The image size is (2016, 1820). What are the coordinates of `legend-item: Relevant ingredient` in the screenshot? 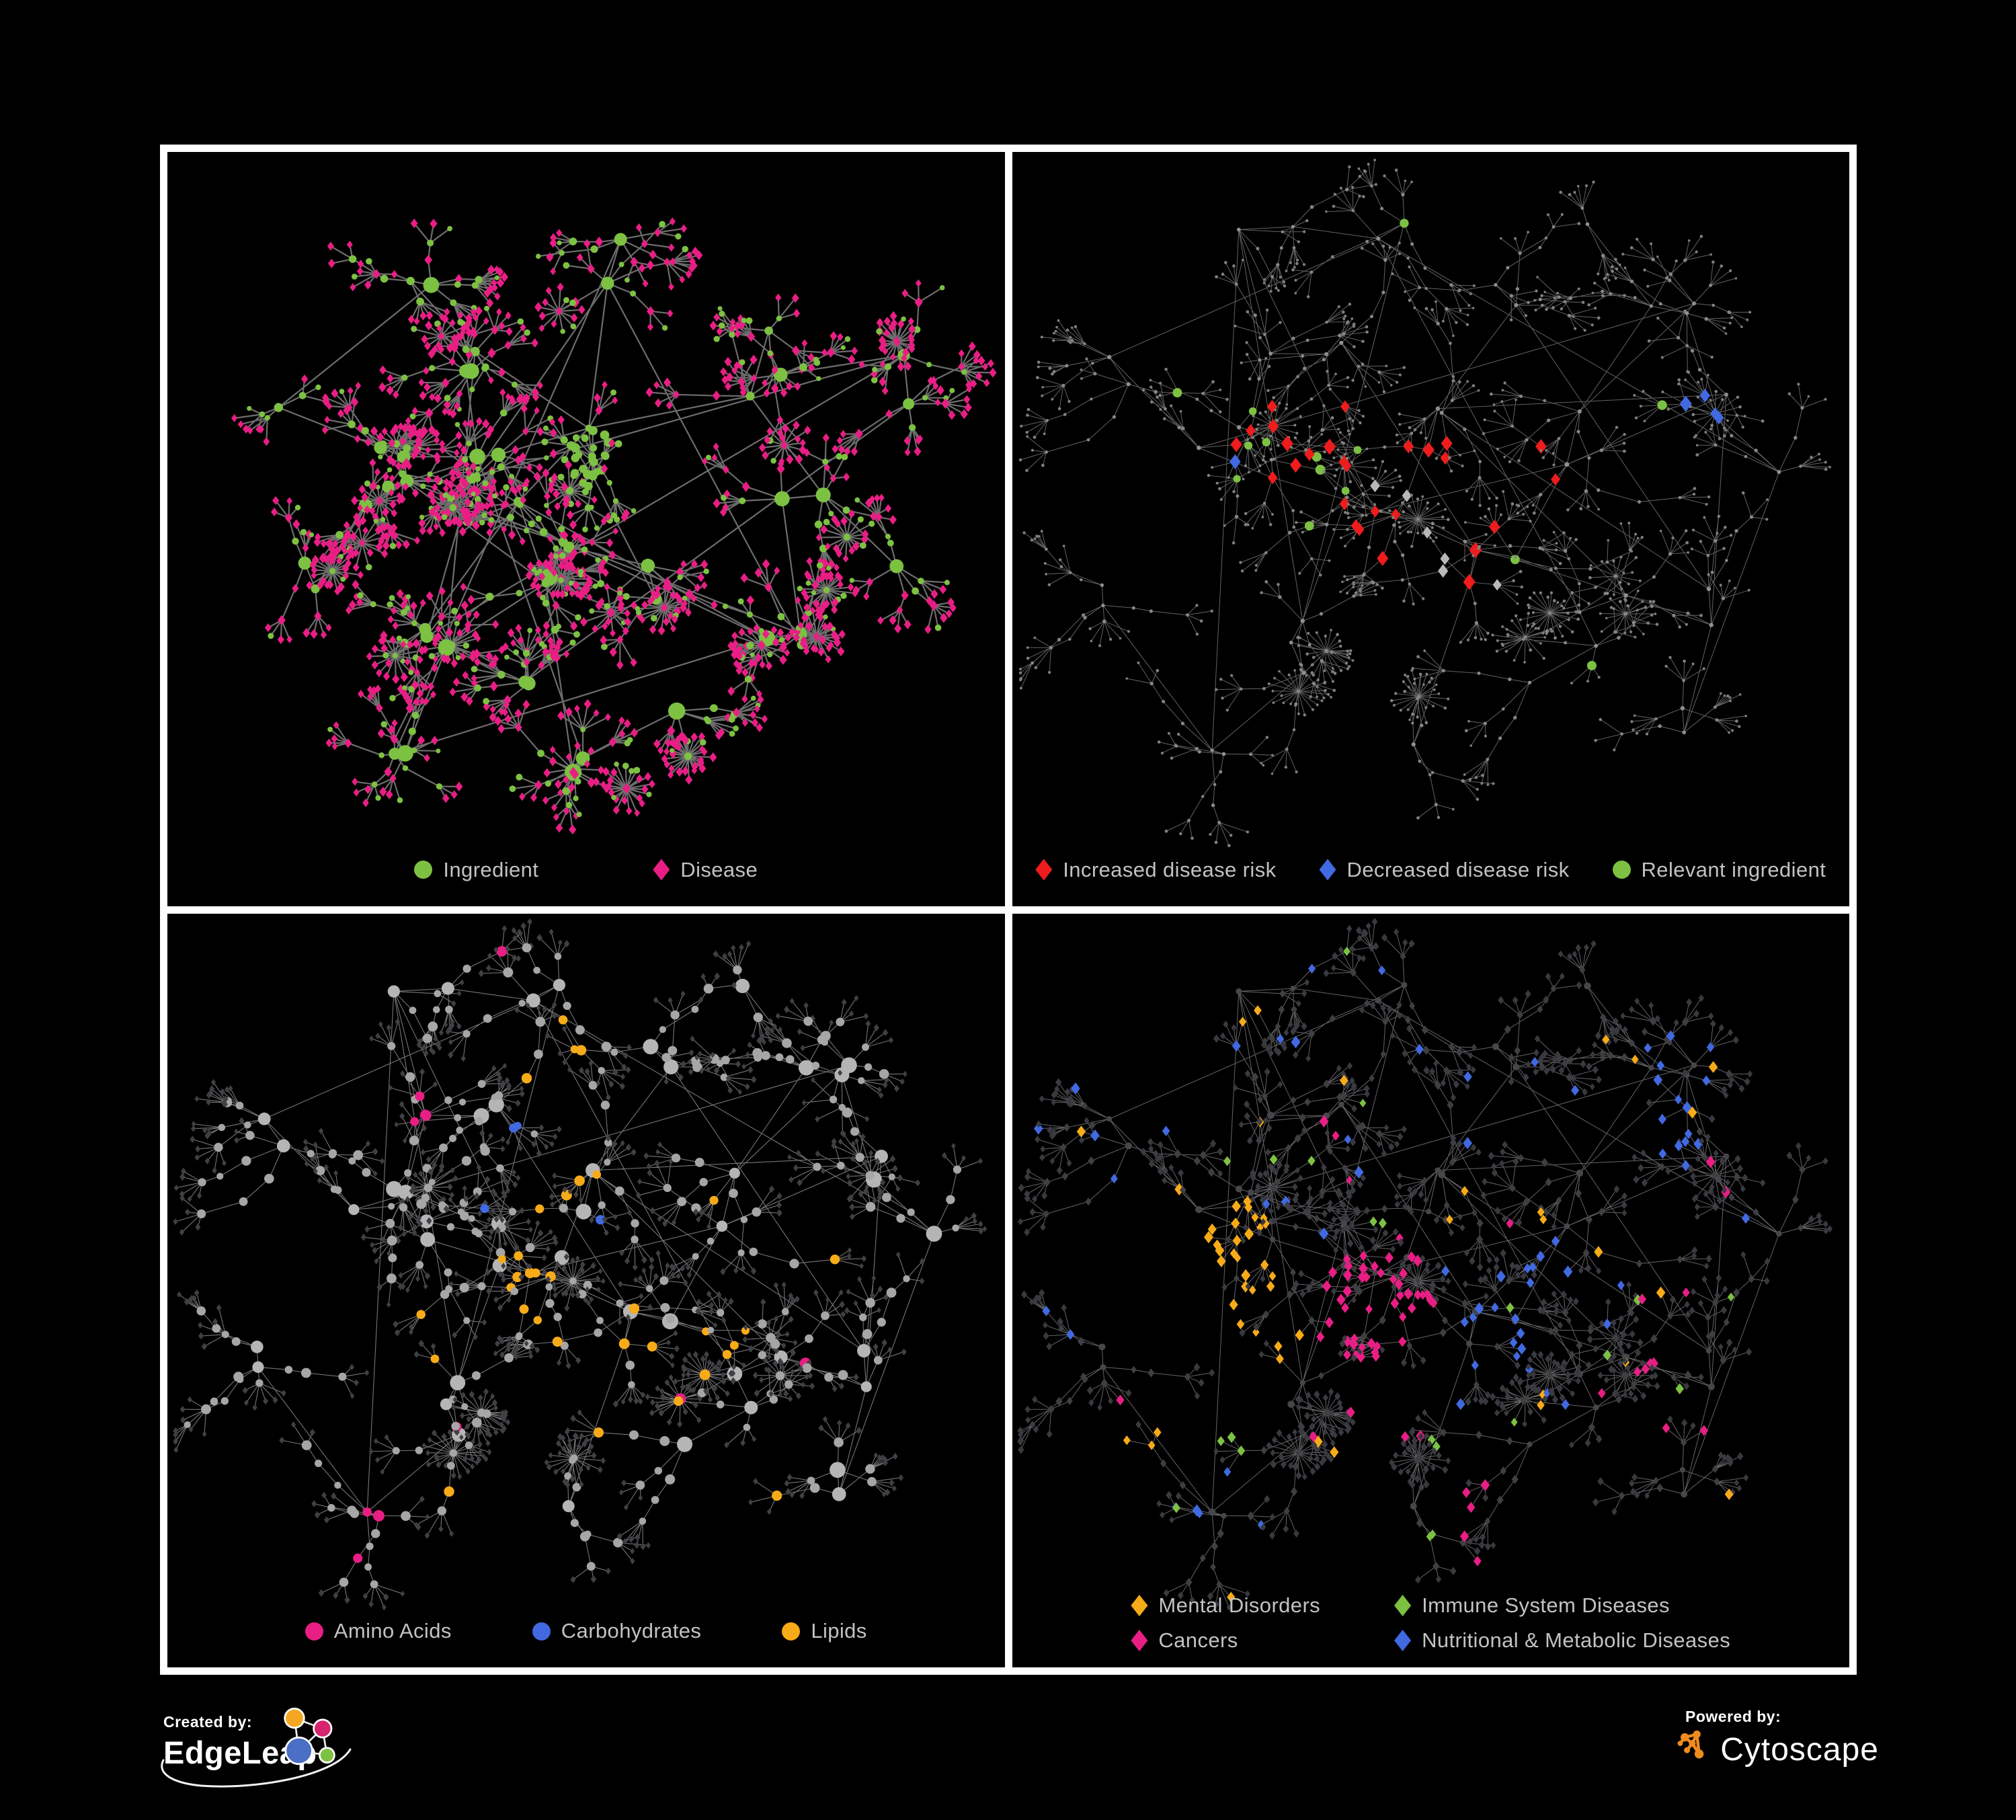 It's located at (1719, 869).